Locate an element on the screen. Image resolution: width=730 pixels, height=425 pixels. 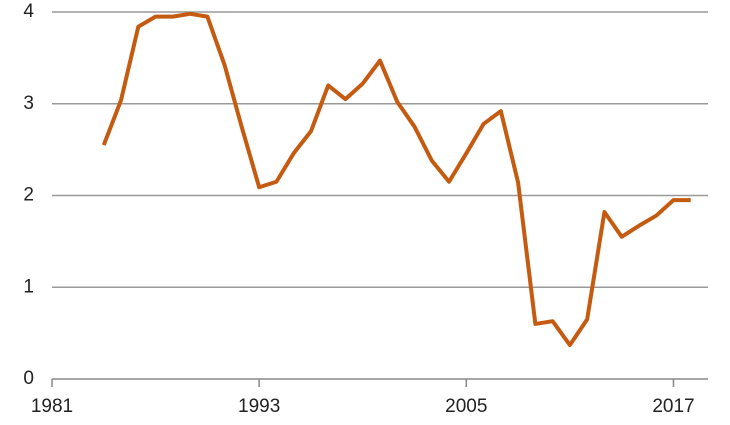
y-tick-label: 4 is located at coordinates (28, 11).